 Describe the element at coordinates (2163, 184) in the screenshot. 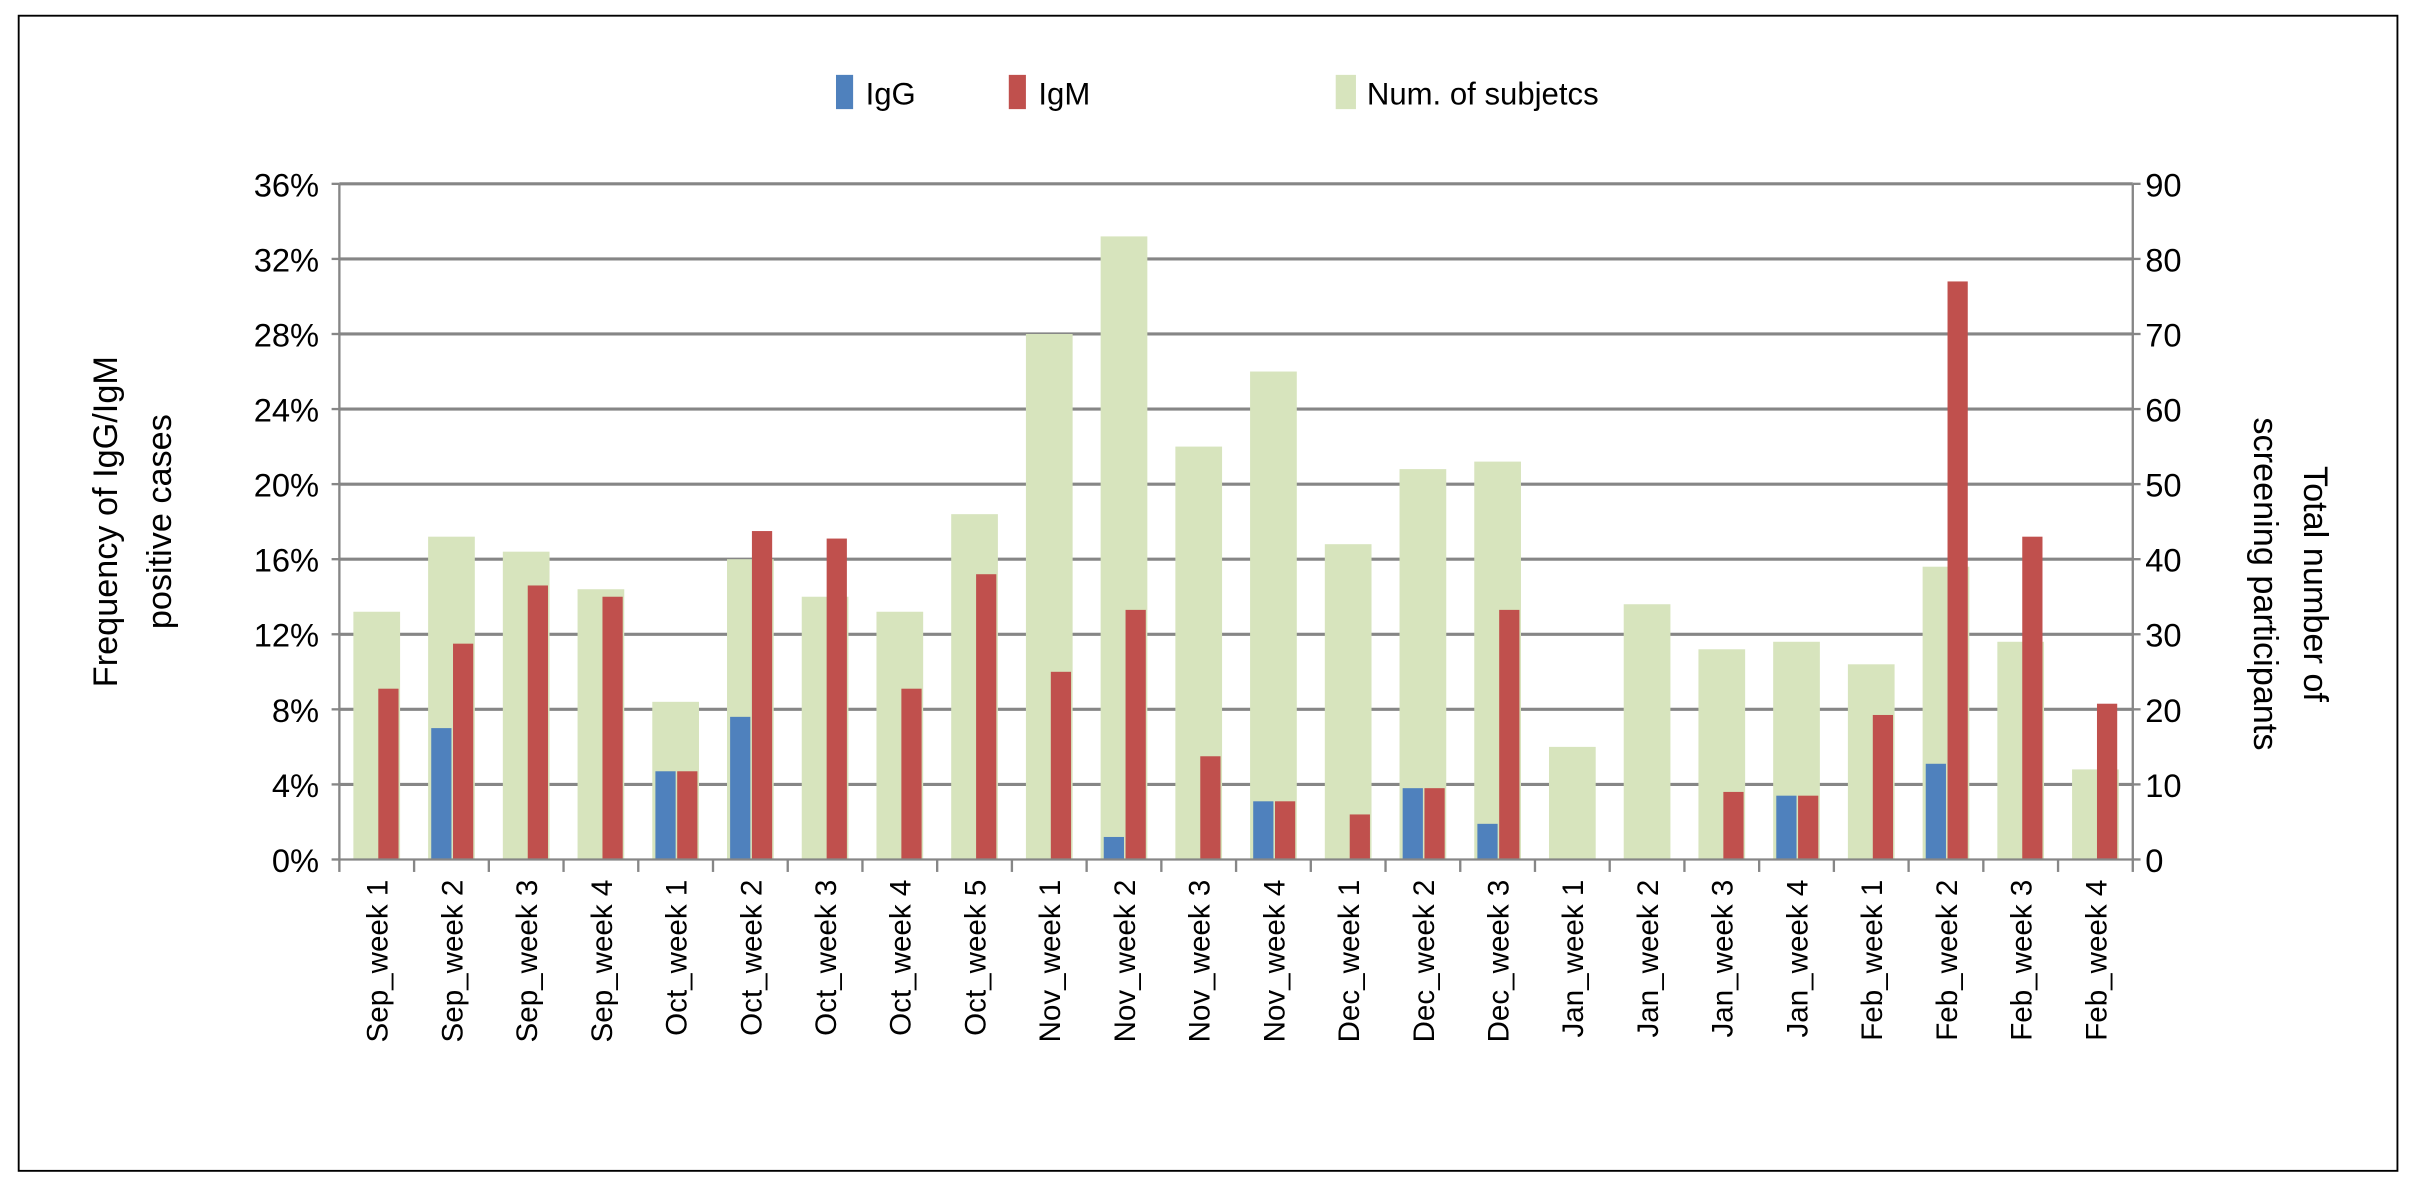

I see `y2-tick-label: 90` at that location.